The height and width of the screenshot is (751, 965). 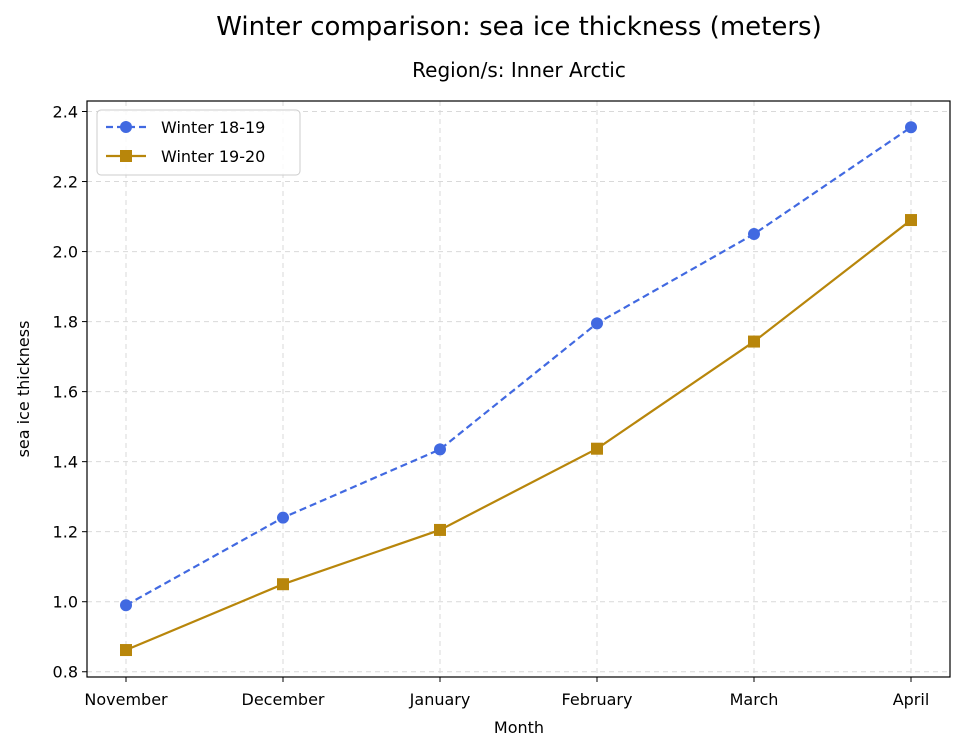 I want to click on y-tick-label: 0.8, so click(x=65, y=672).